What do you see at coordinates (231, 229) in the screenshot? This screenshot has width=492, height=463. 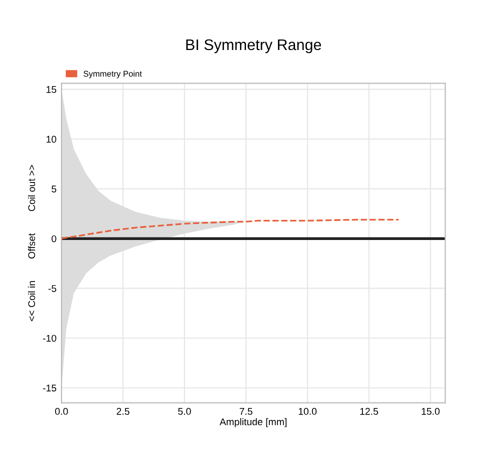 I see `line-series` at bounding box center [231, 229].